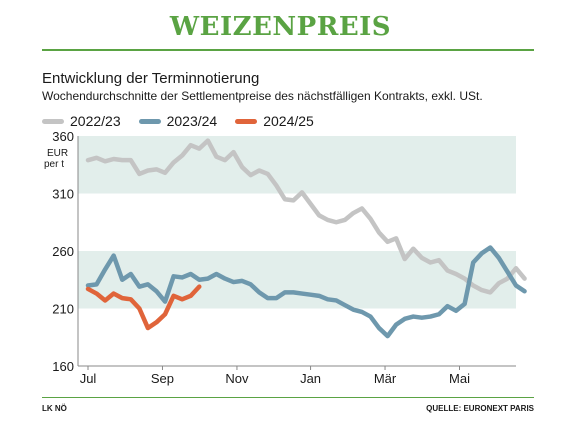 The width and height of the screenshot is (561, 428). Describe the element at coordinates (297, 375) in the screenshot. I see `x-axis: Jul Sep Nov Jan Mär Mai` at that location.